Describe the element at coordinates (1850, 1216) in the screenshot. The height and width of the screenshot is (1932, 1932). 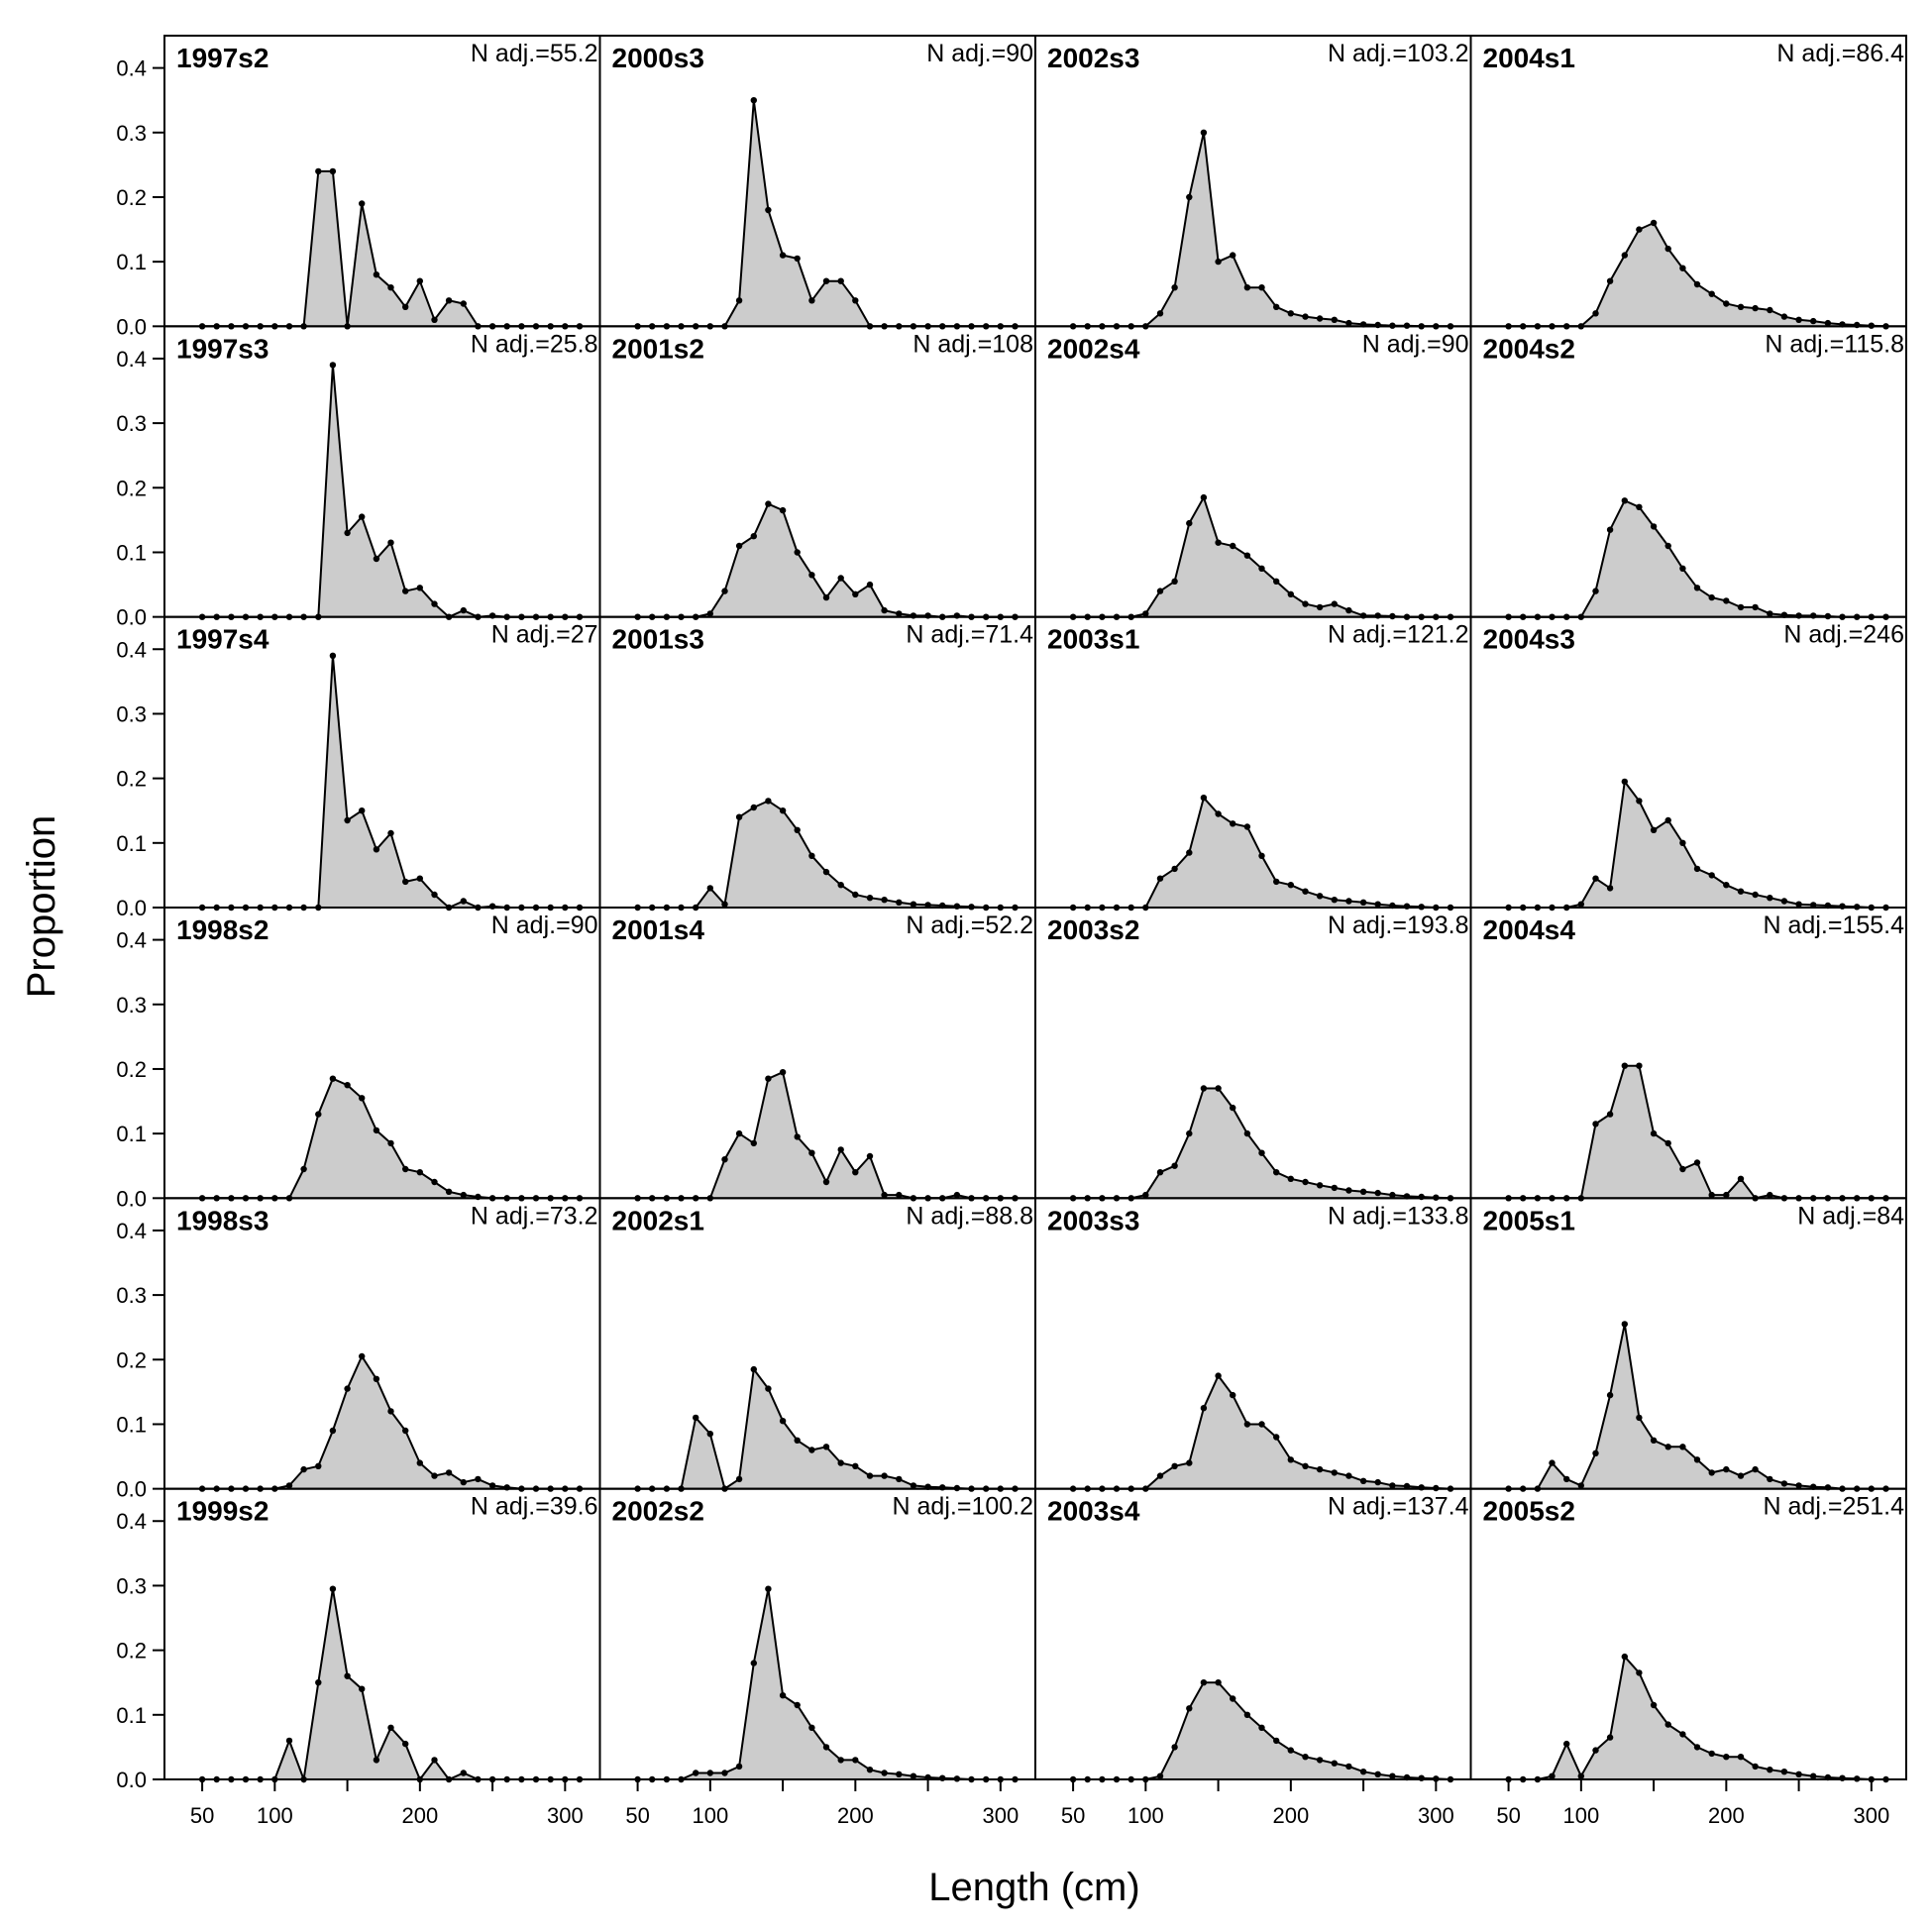
I see `panel-n-adj: N adj.=84` at that location.